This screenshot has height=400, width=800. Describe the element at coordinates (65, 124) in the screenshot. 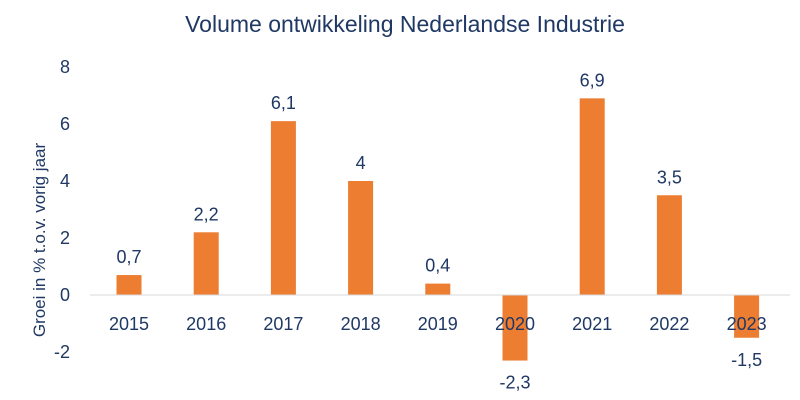

I see `y-tick-label: 6` at that location.